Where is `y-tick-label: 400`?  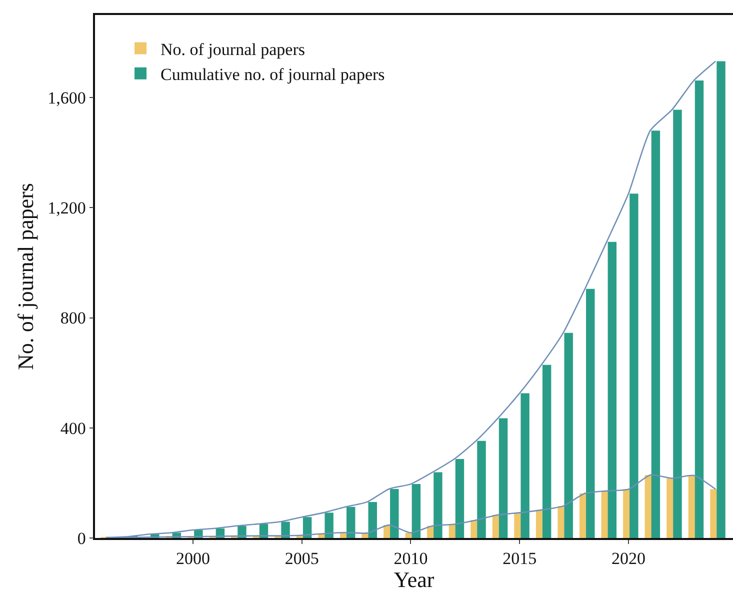 y-tick-label: 400 is located at coordinates (73, 428).